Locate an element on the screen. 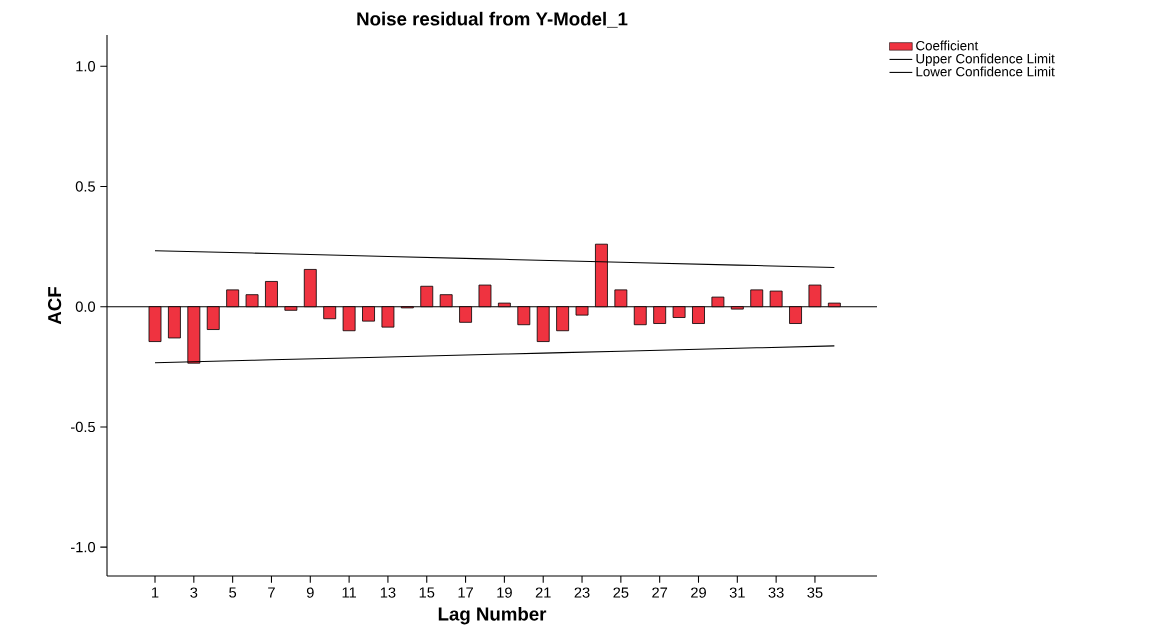 The width and height of the screenshot is (1151, 636). x-tick-label: 17 is located at coordinates (465, 592).